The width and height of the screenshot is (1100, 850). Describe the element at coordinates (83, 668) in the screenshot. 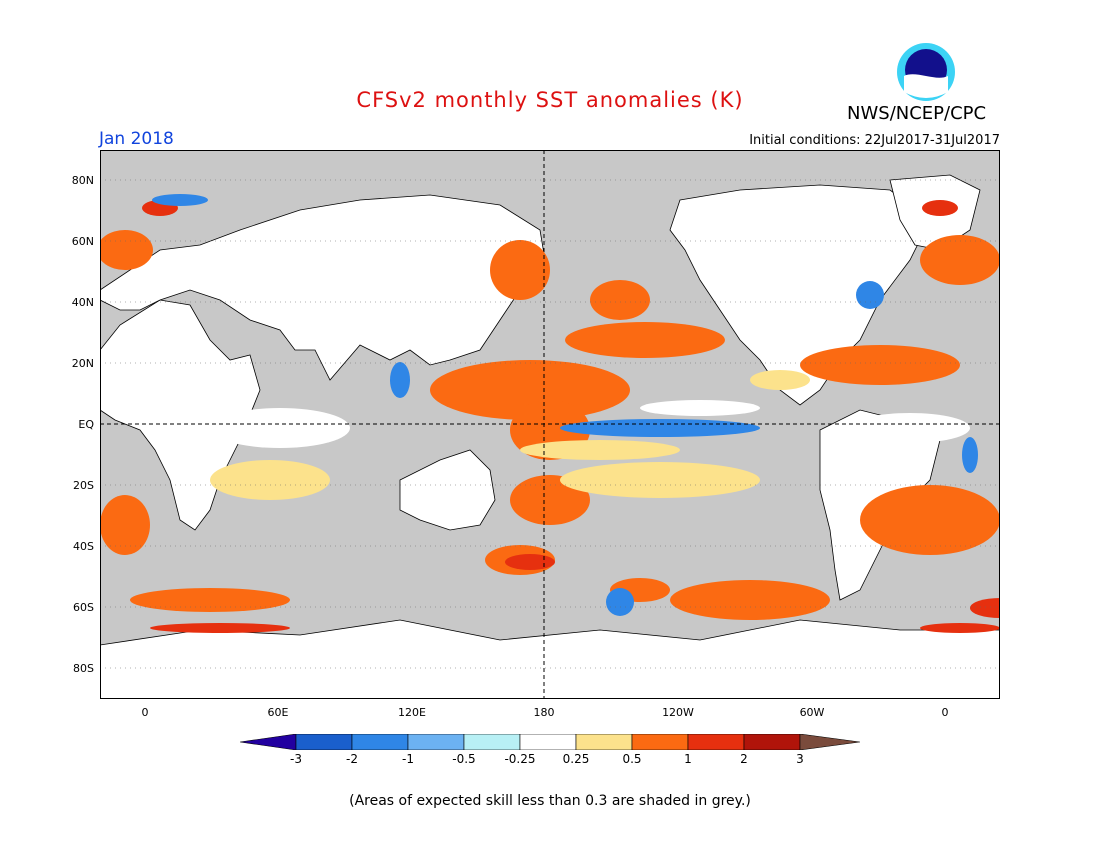

I see `lat-tick-80s: 80S` at that location.